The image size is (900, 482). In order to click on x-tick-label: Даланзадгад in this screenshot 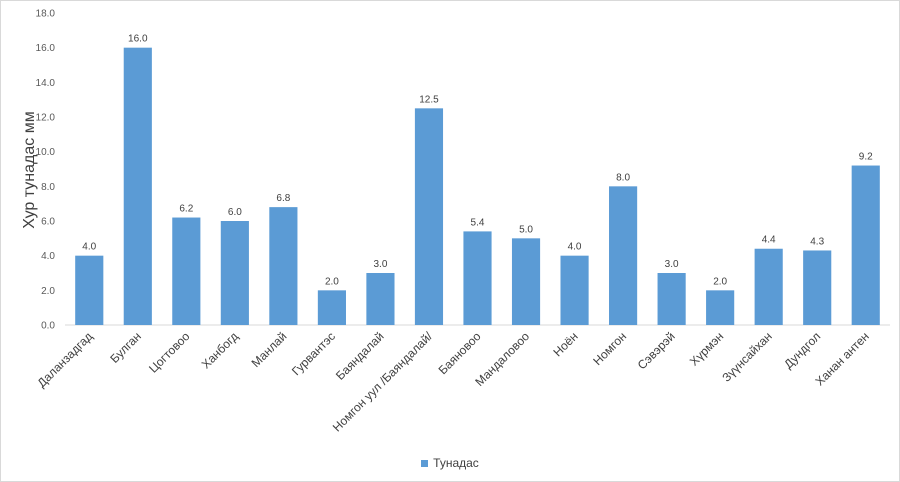, I will do `click(65, 359)`.